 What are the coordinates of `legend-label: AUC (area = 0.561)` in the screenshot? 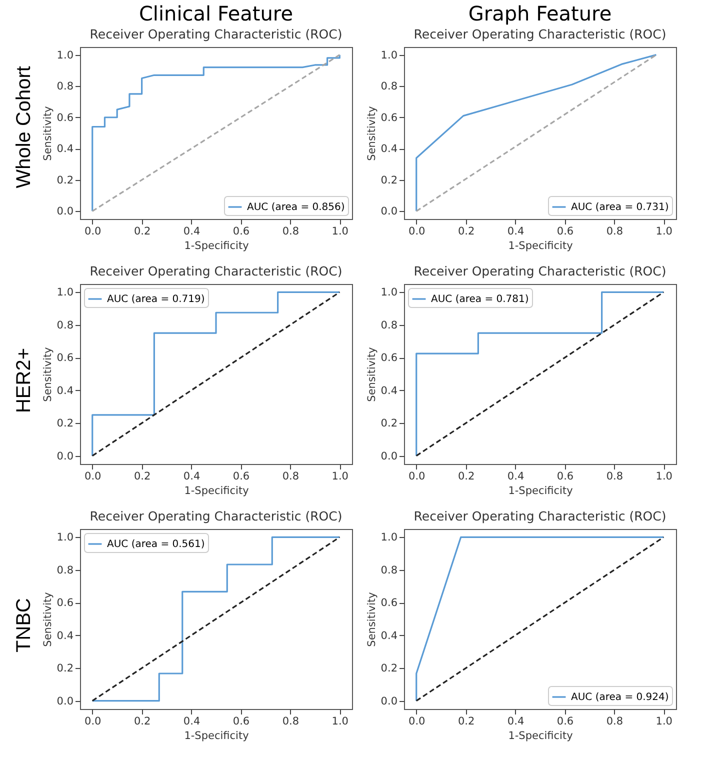 It's located at (156, 544).